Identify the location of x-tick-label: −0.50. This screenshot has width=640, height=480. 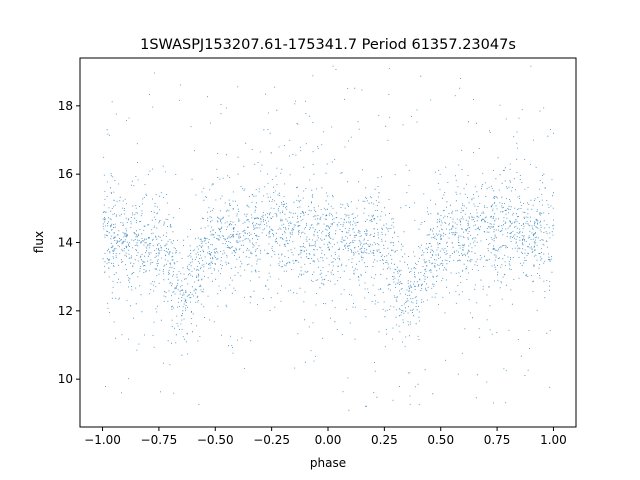
(215, 440).